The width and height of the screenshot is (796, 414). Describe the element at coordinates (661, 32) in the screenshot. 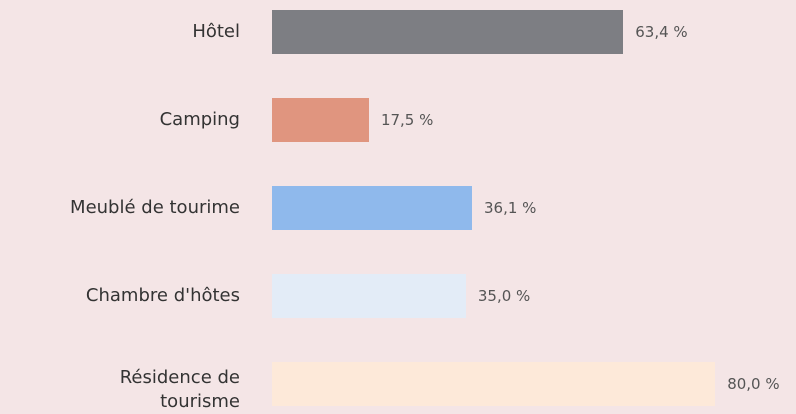

I see `value-label: 63,4 %` at that location.